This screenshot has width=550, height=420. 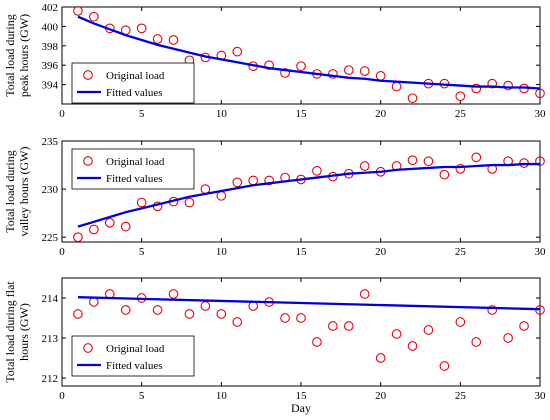 What do you see at coordinates (50, 8) in the screenshot?
I see `y-tick-label: 402` at bounding box center [50, 8].